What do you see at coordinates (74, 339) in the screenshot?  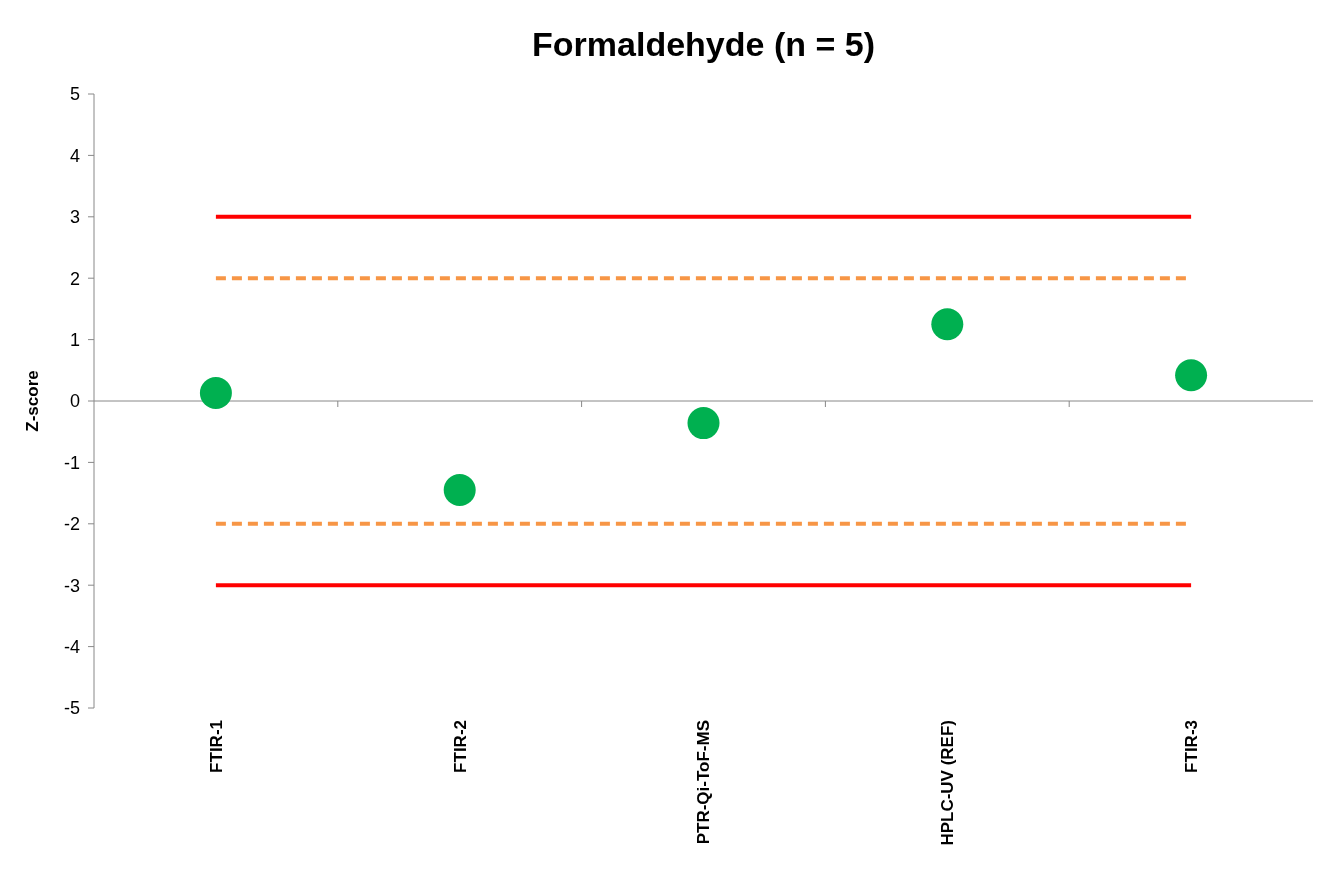 I see `y-tick-label: 1` at bounding box center [74, 339].